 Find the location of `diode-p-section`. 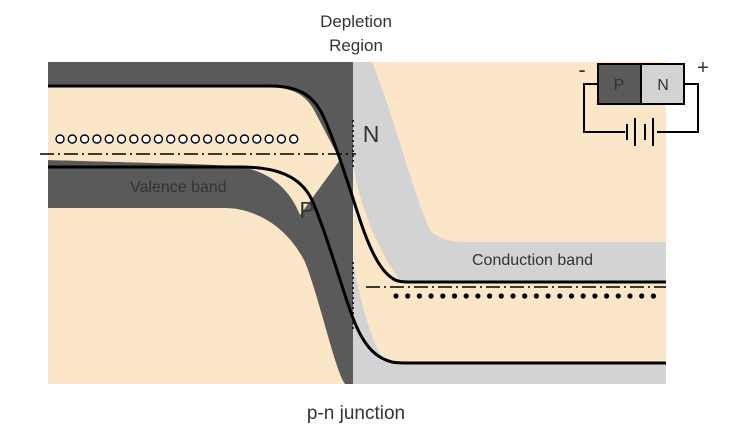

diode-p-section is located at coordinates (619, 84).